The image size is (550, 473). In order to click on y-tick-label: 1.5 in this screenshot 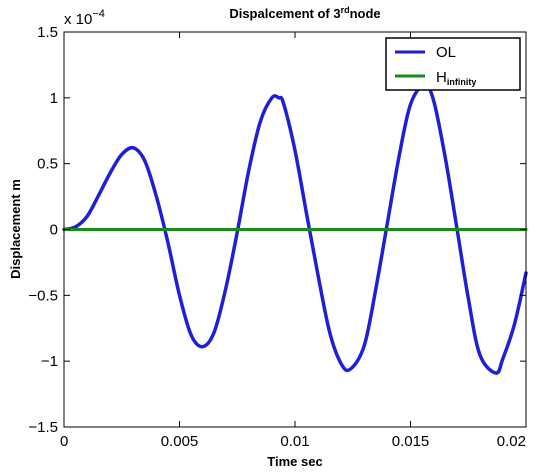, I will do `click(47, 32)`.